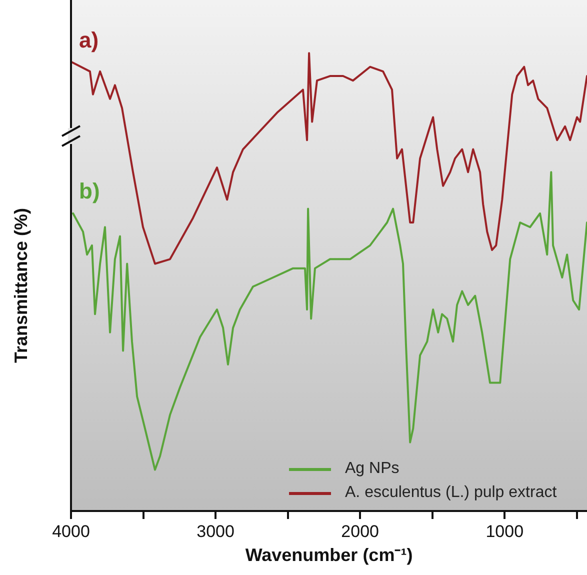 This screenshot has height=575, width=587. Describe the element at coordinates (451, 493) in the screenshot. I see `legend-label: A. esculentus (L.) pulp extract` at that location.